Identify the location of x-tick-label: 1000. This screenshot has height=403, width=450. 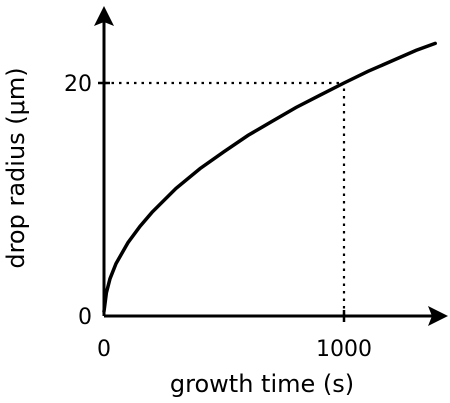
(344, 349).